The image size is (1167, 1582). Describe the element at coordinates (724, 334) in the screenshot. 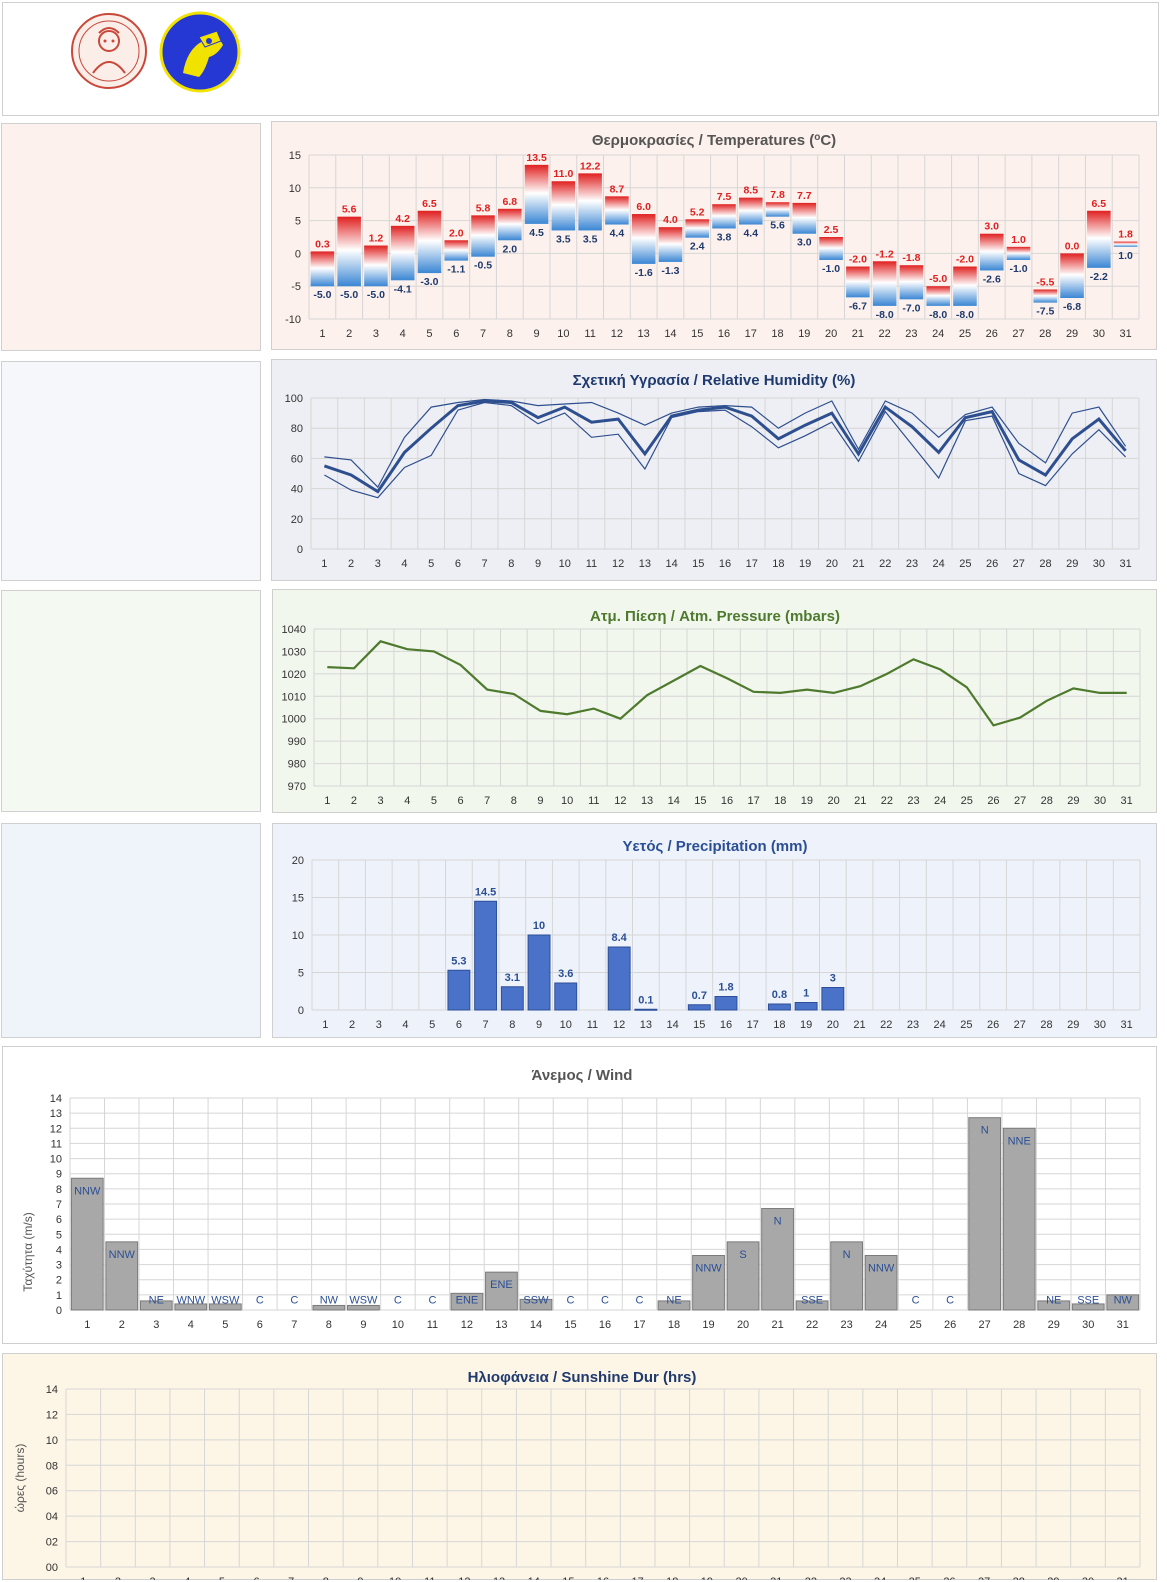

I see `temp-x-tick-label: 16` at that location.